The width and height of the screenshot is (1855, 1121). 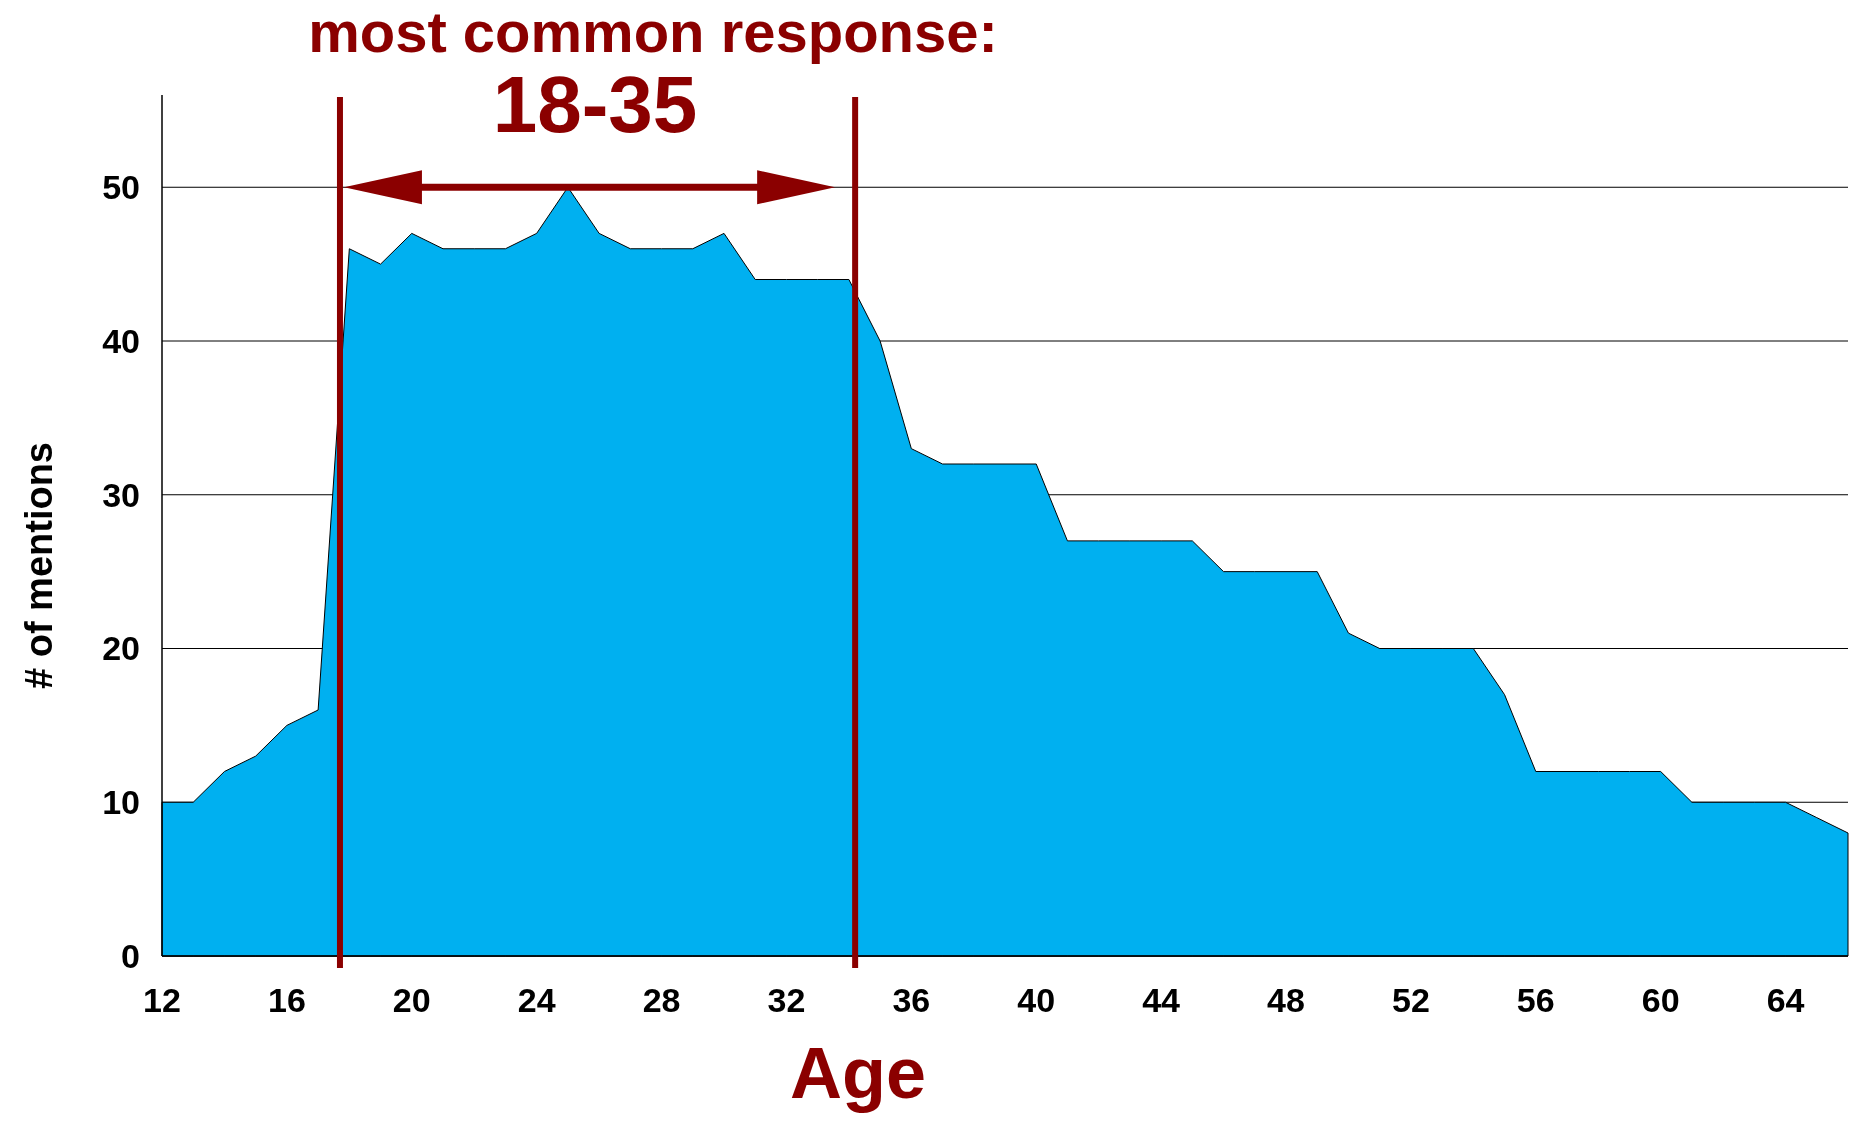 What do you see at coordinates (411, 1000) in the screenshot?
I see `x-tick-label: 20` at bounding box center [411, 1000].